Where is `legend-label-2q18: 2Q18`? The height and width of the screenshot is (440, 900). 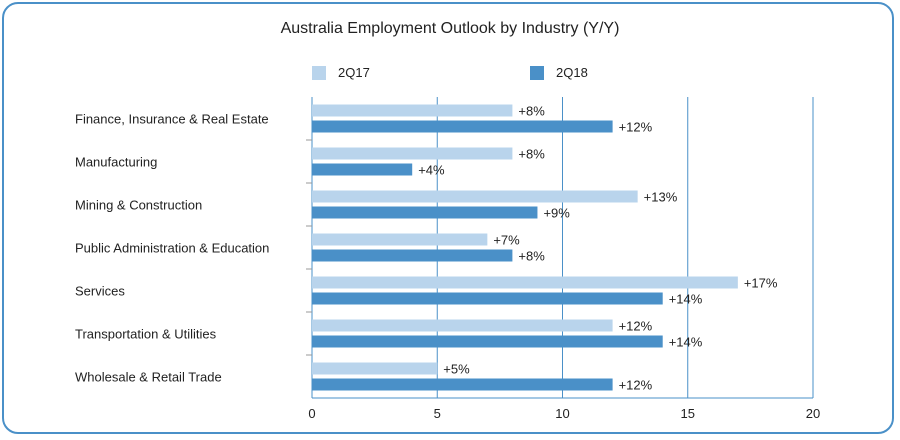
legend-label-2q18: 2Q18 is located at coordinates (572, 72).